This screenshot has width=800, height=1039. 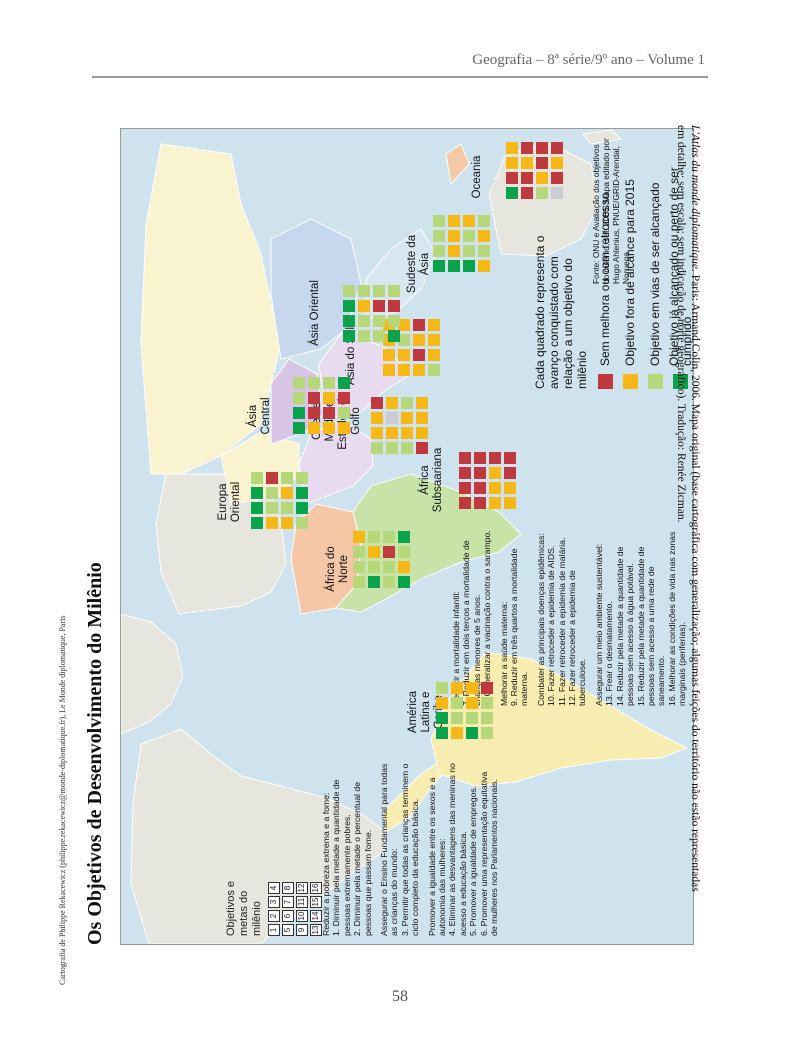 What do you see at coordinates (211, 309) in the screenshot?
I see `russia-shape` at bounding box center [211, 309].